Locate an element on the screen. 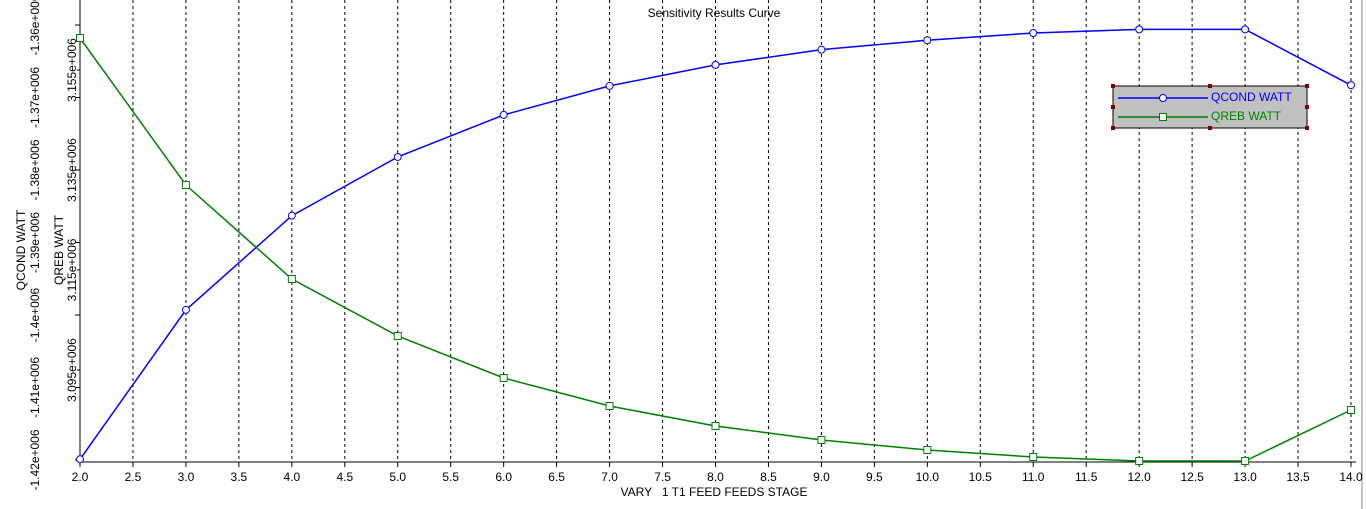 The image size is (1366, 509). y2-tick-label: 3.115e+006 is located at coordinates (72, 269).